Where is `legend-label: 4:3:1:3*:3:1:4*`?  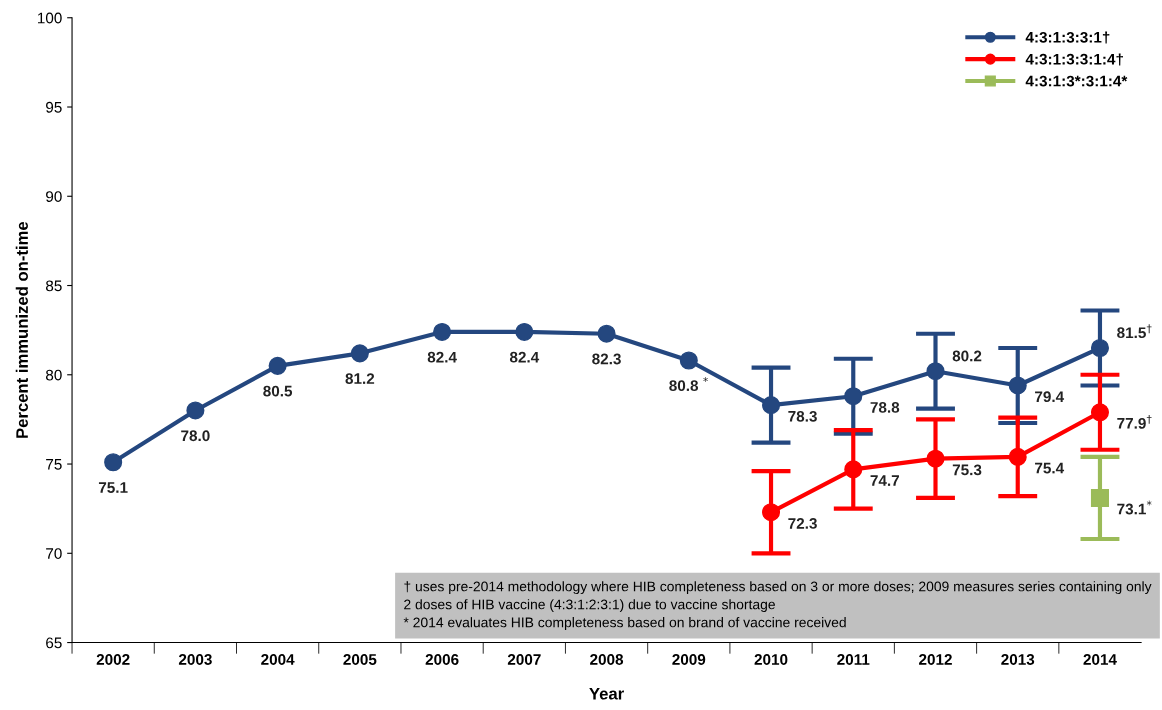
legend-label: 4:3:1:3*:3:1:4* is located at coordinates (1076, 81).